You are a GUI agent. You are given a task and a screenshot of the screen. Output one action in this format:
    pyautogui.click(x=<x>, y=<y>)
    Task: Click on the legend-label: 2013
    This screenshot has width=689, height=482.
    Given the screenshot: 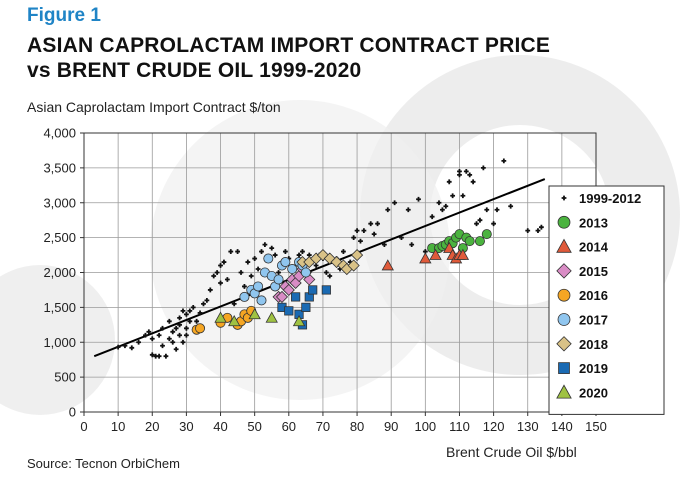 What is the action you would take?
    pyautogui.click(x=593, y=222)
    